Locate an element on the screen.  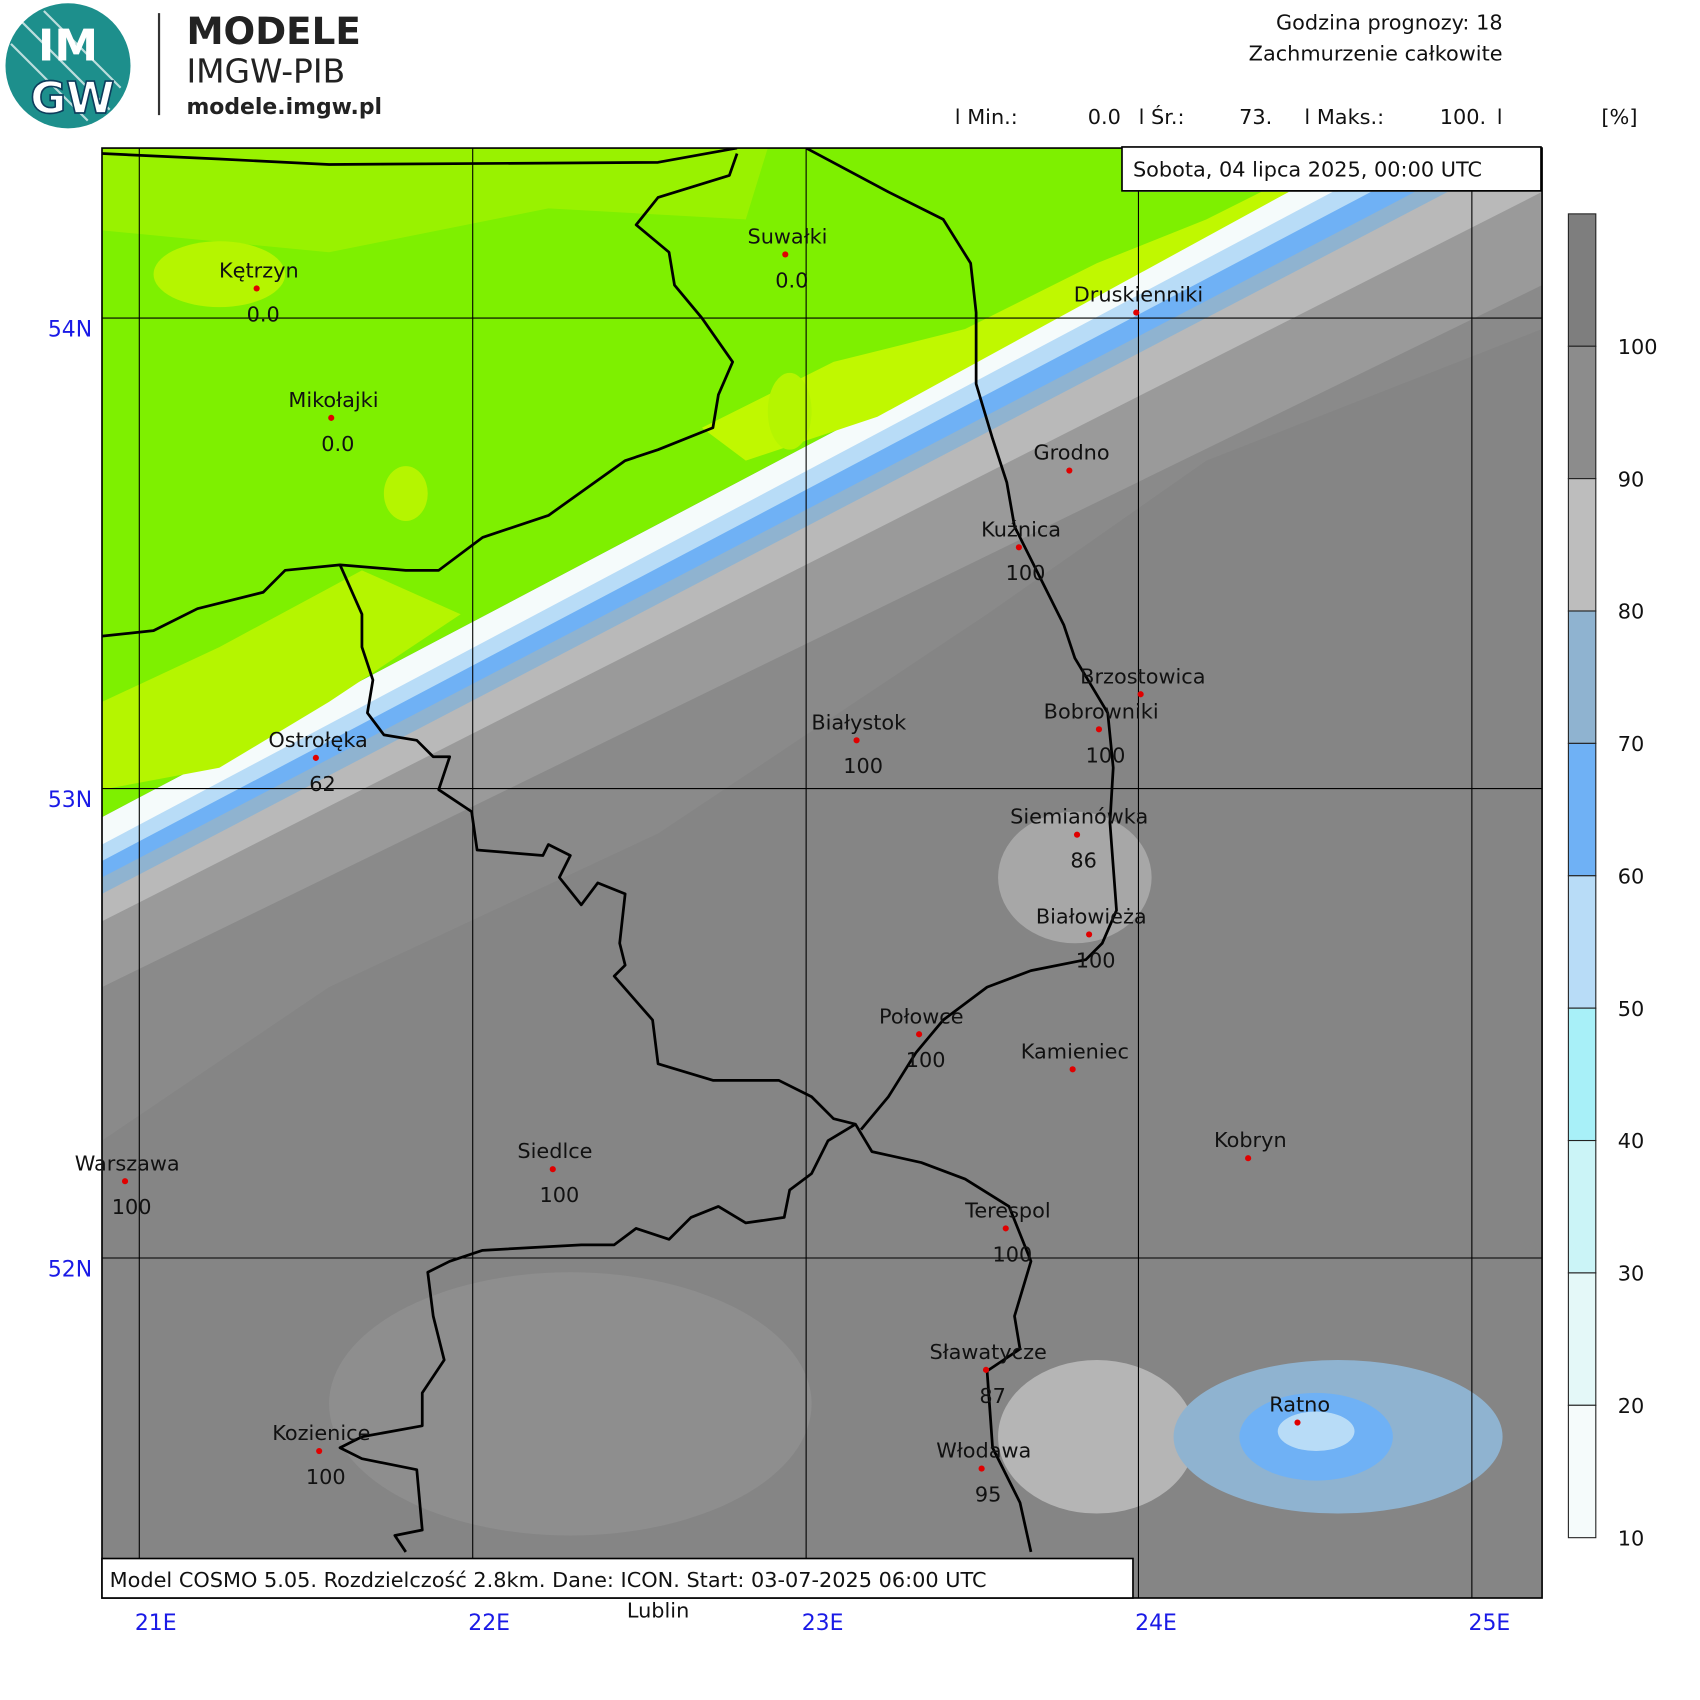
city-name: Siemianówka is located at coordinates (1079, 817).